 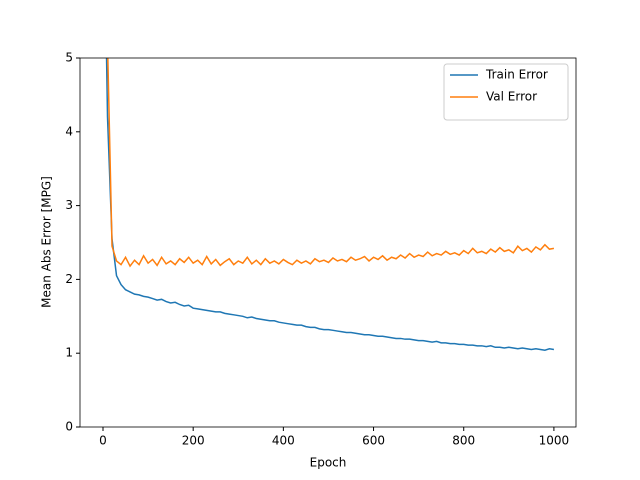 I want to click on y-tick-label: 5, so click(x=69, y=58).